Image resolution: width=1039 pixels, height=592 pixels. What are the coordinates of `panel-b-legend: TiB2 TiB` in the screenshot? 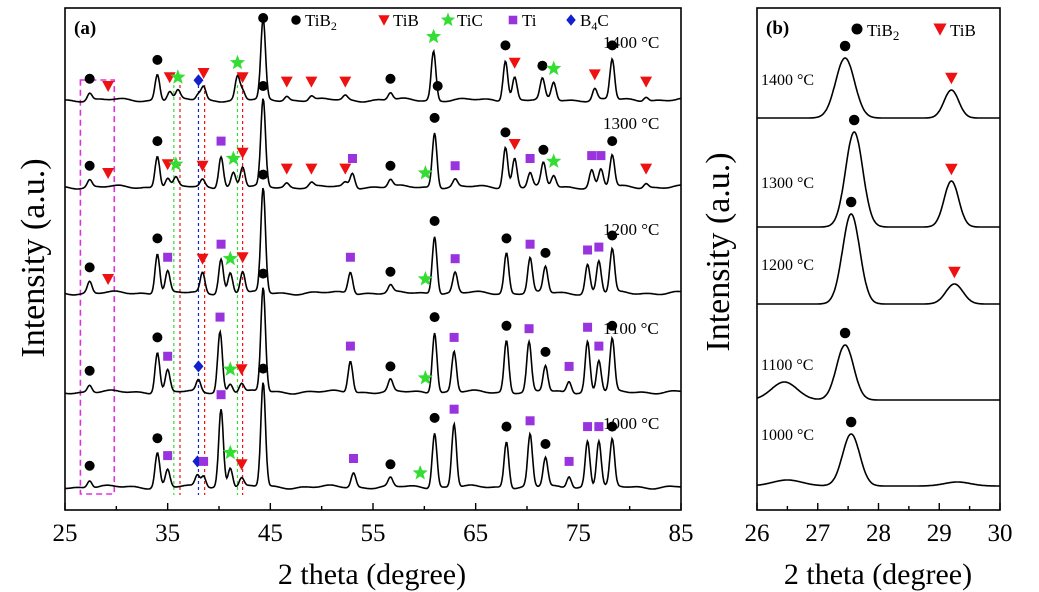 It's located at (913, 32).